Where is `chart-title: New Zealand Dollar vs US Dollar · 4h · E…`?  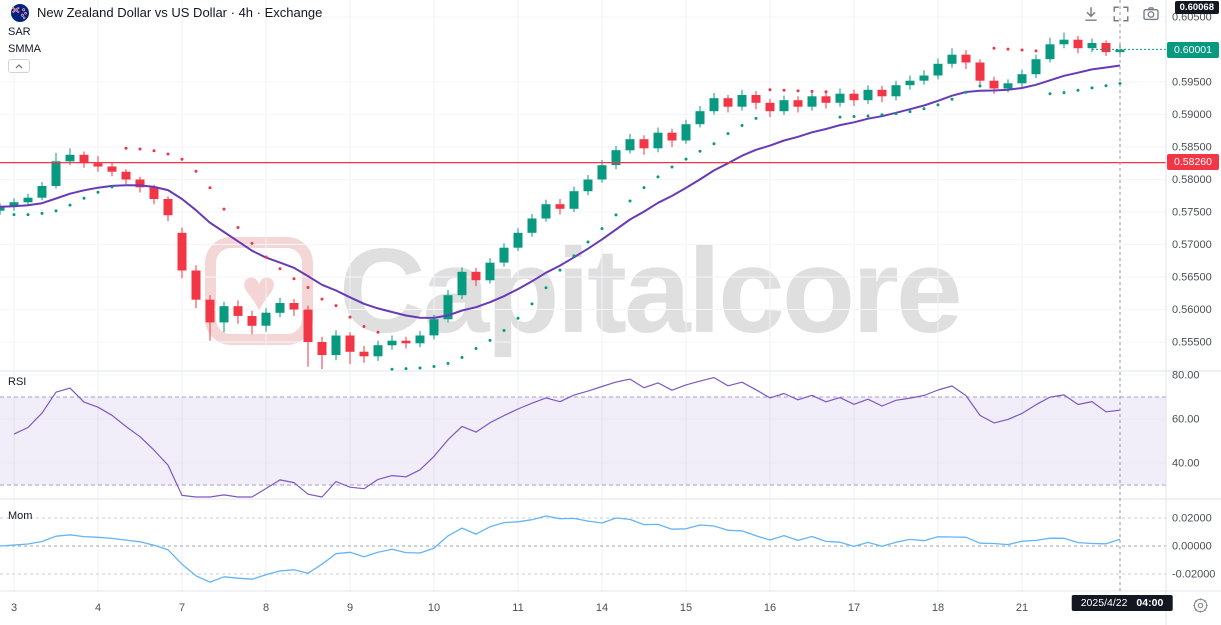 chart-title: New Zealand Dollar vs US Dollar · 4h · E… is located at coordinates (180, 12).